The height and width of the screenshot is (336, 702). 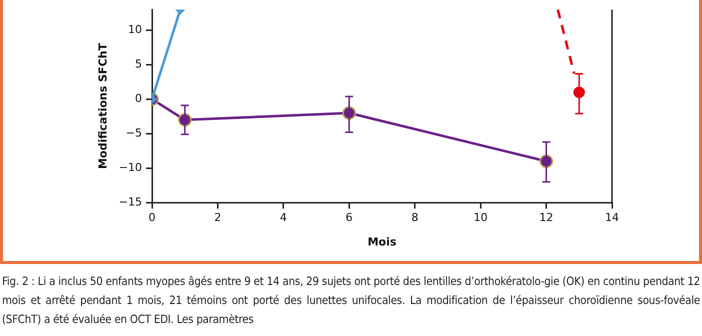 I want to click on y-tick-label: −5, so click(x=134, y=133).